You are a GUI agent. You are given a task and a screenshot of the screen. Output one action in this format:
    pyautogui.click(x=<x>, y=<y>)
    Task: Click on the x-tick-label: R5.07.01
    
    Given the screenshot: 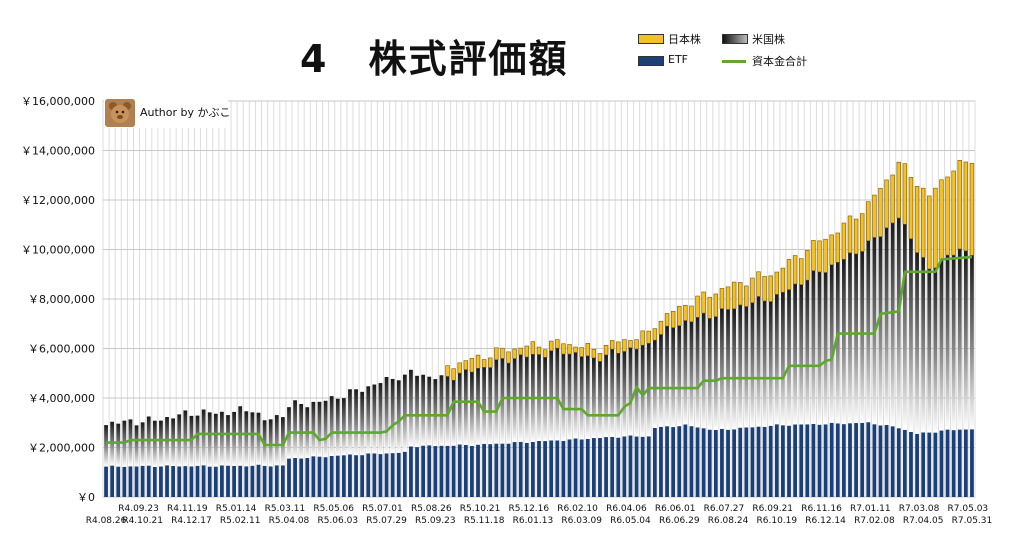 What is the action you would take?
    pyautogui.click(x=382, y=509)
    